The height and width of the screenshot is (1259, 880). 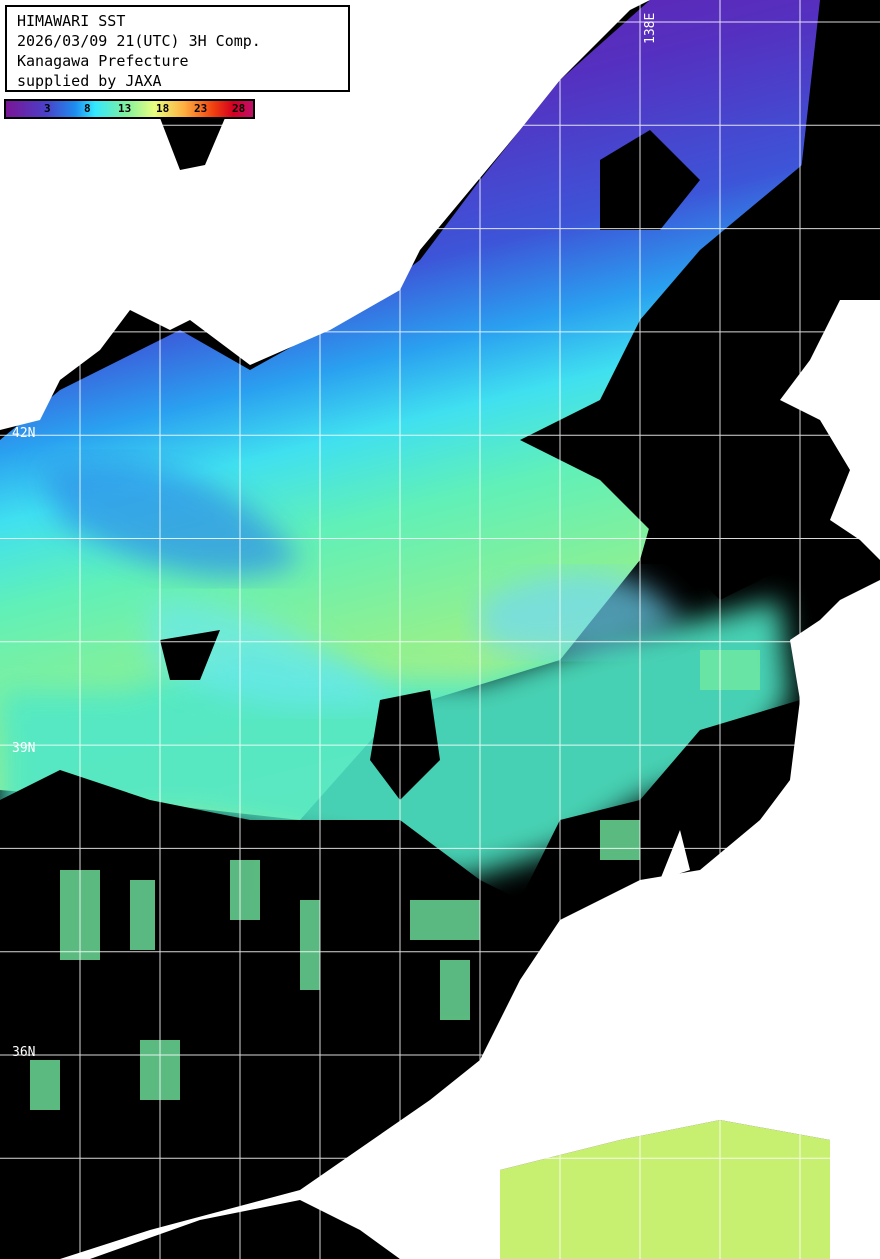 What do you see at coordinates (192, 144) in the screenshot?
I see `top-peninsula-black` at bounding box center [192, 144].